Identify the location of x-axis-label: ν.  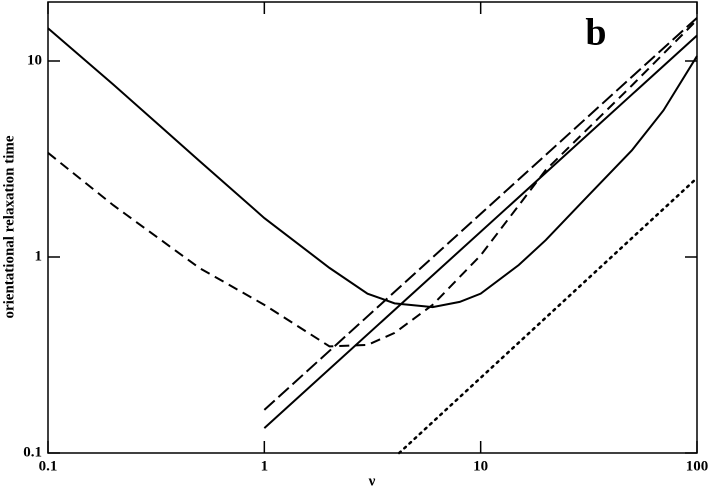
(372, 481).